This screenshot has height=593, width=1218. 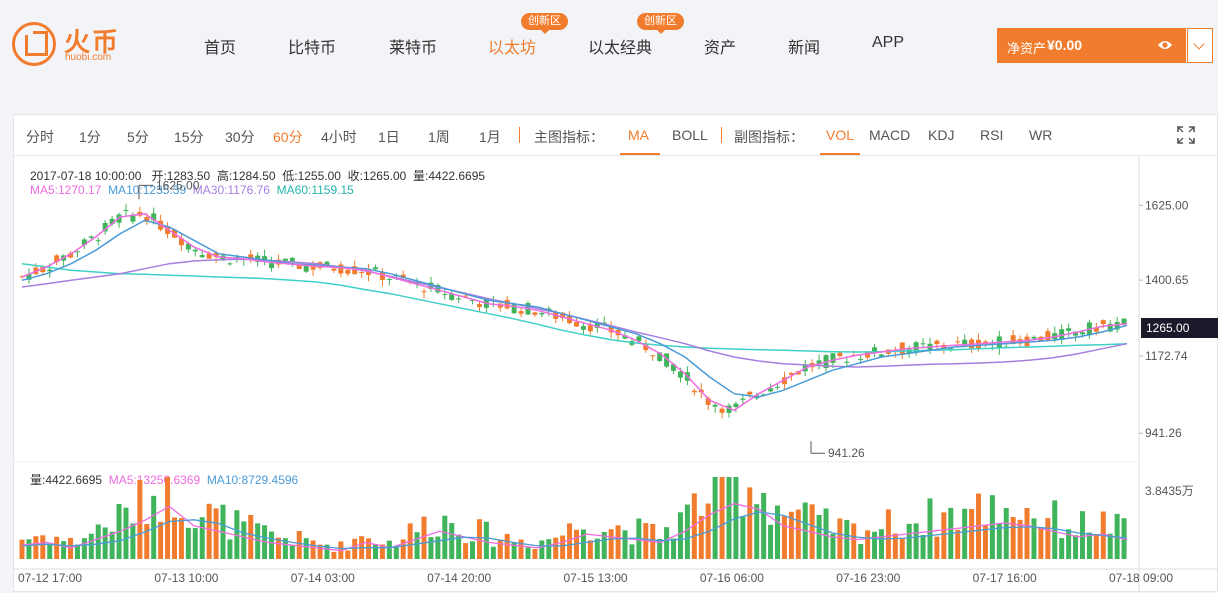 What do you see at coordinates (804, 48) in the screenshot?
I see `nav-news: 新闻` at bounding box center [804, 48].